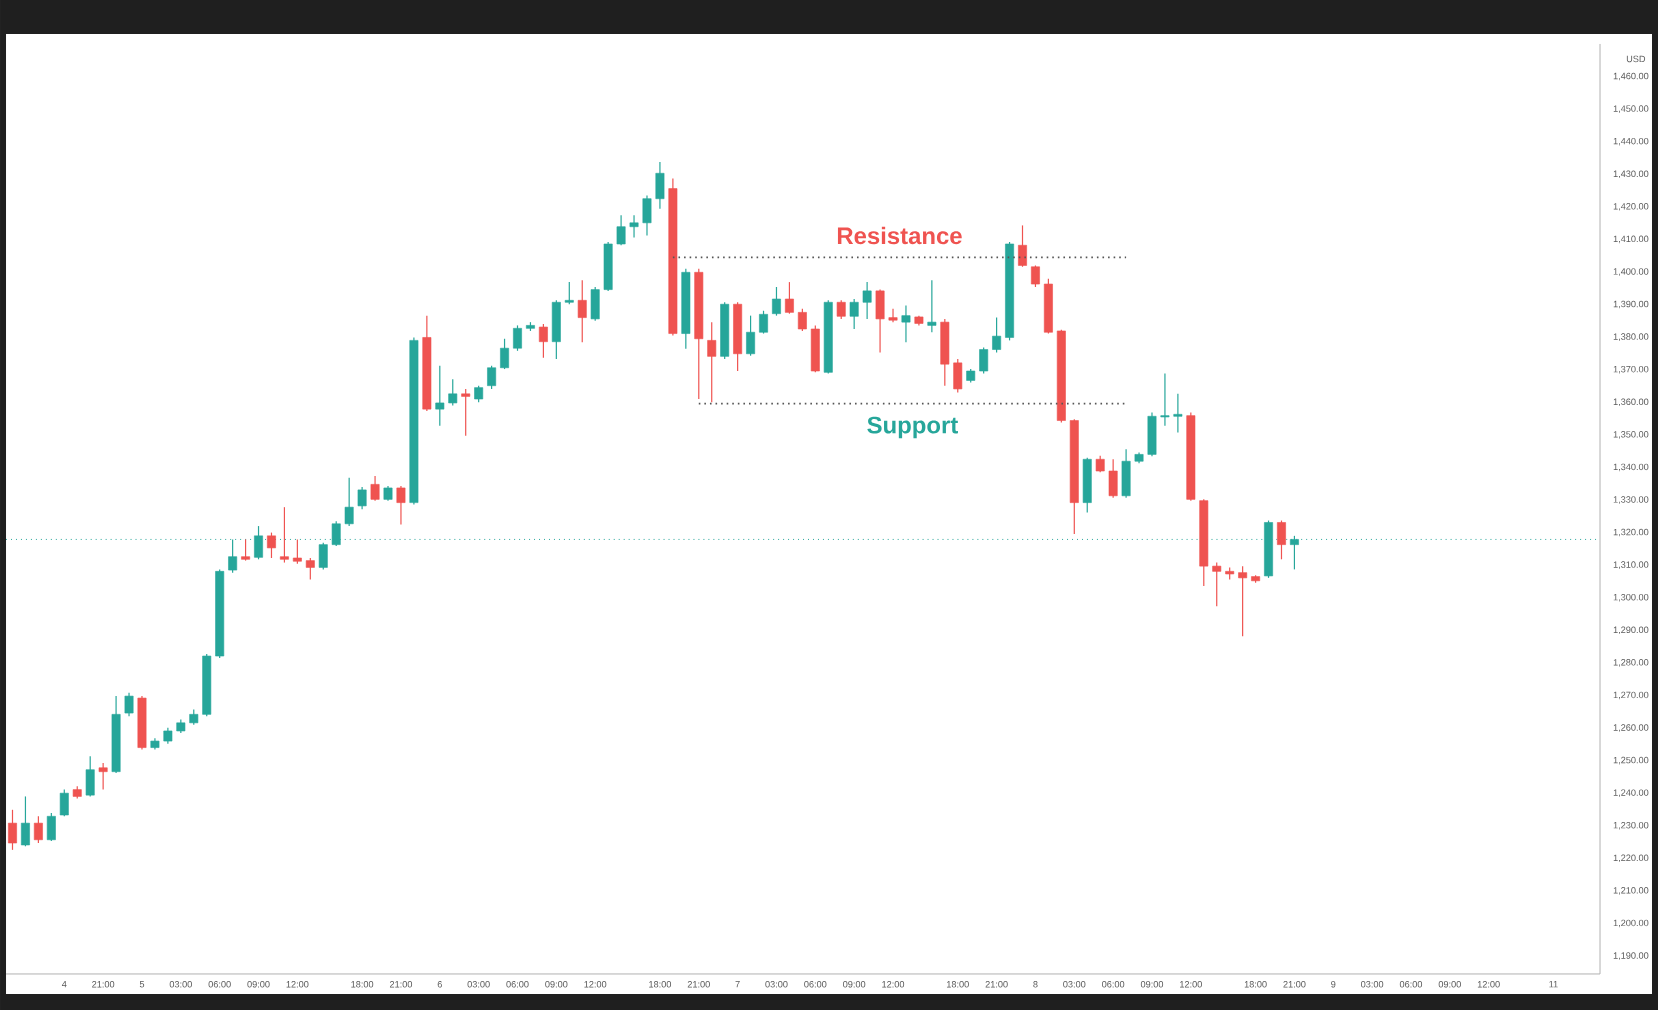 The height and width of the screenshot is (1010, 1658). I want to click on series-label: Resistance, so click(899, 235).